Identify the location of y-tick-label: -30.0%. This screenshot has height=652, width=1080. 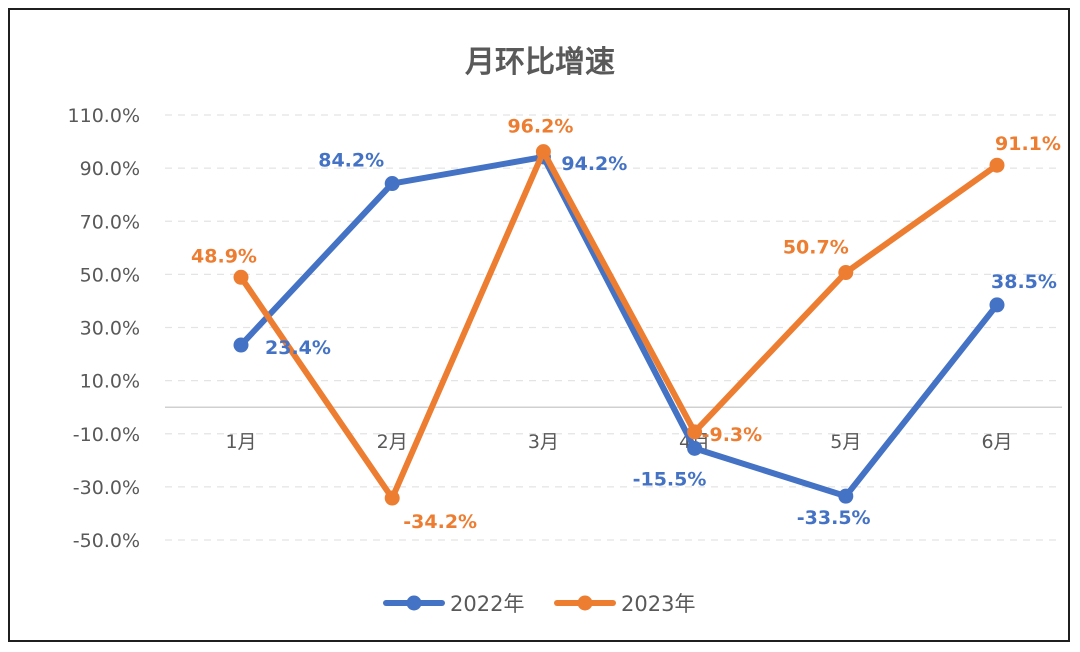
(106, 488).